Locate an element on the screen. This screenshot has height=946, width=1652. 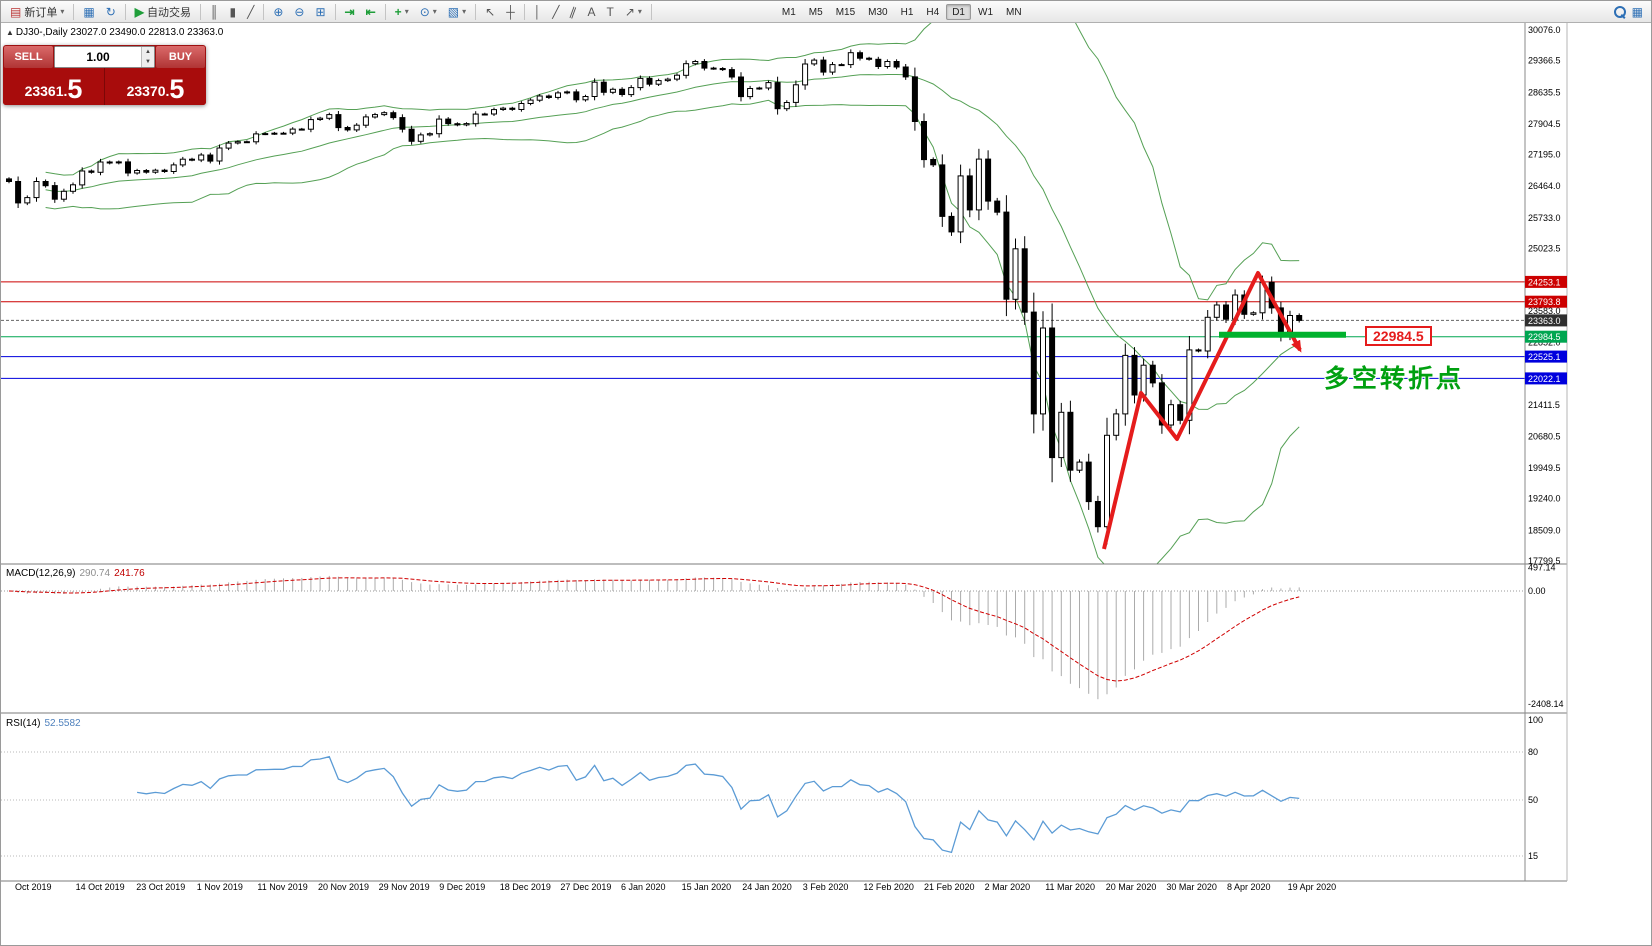
text-tool-button: A is located at coordinates (591, 12).